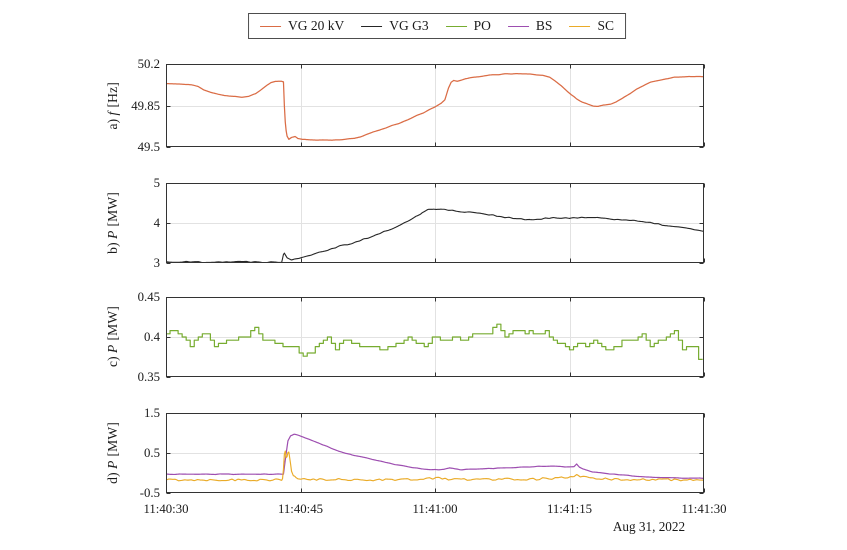  I want to click on legend-item-vg-20-kv: VG 20 kV, so click(302, 26).